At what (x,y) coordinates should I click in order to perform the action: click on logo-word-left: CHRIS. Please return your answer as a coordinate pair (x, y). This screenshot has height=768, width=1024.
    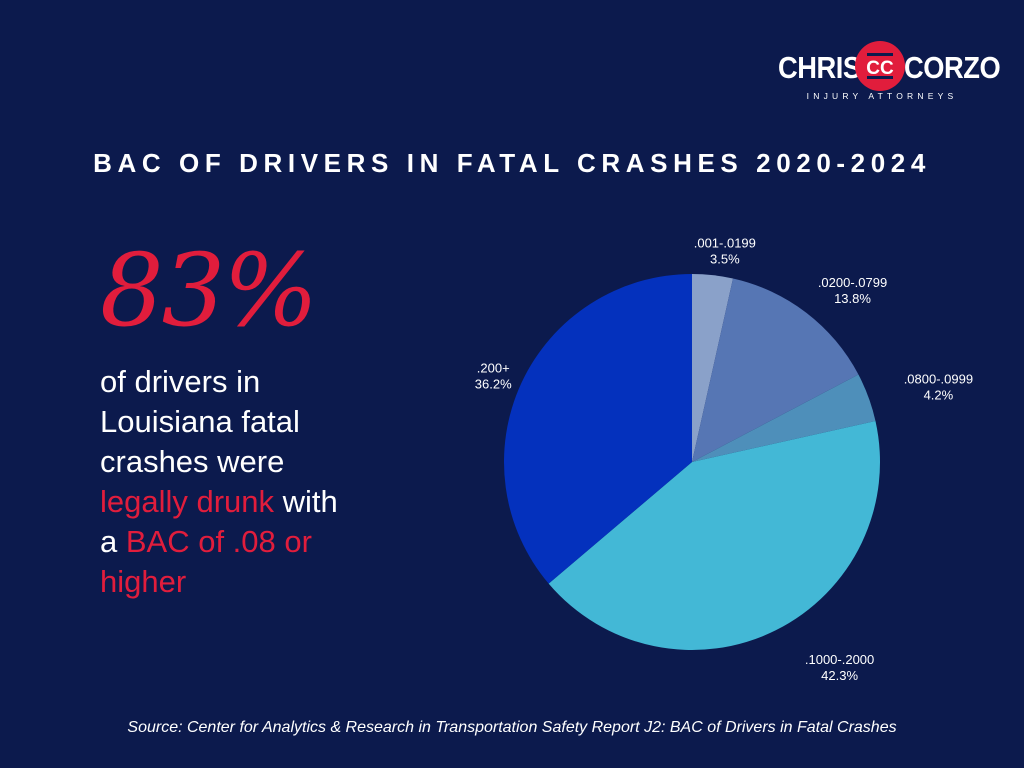
    Looking at the image, I should click on (819, 67).